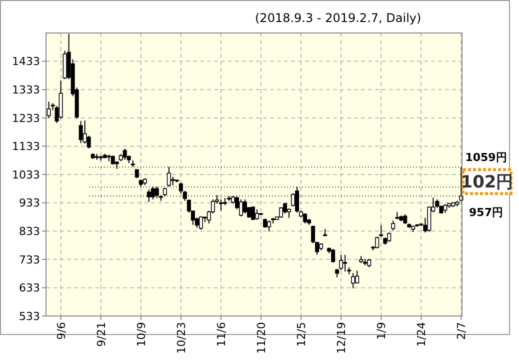 This screenshot has height=364, width=519. I want to click on y-tick-label: 633, so click(29, 288).